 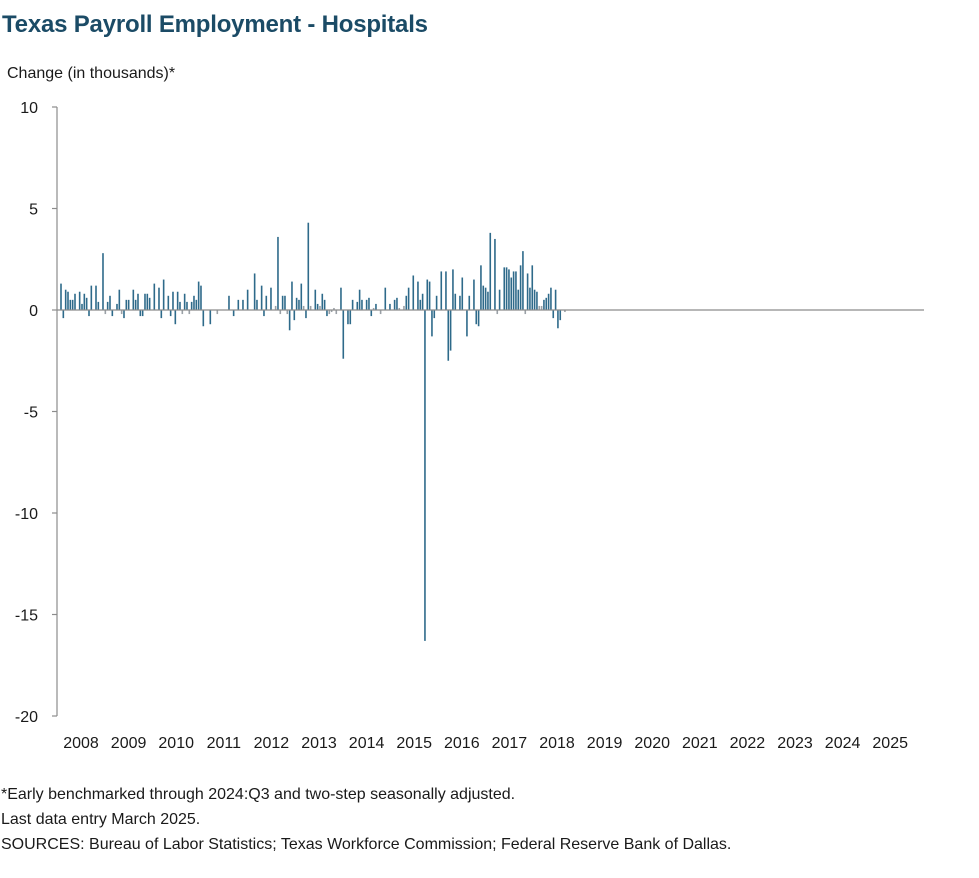 I want to click on x-tick-label: 2015, so click(x=414, y=743).